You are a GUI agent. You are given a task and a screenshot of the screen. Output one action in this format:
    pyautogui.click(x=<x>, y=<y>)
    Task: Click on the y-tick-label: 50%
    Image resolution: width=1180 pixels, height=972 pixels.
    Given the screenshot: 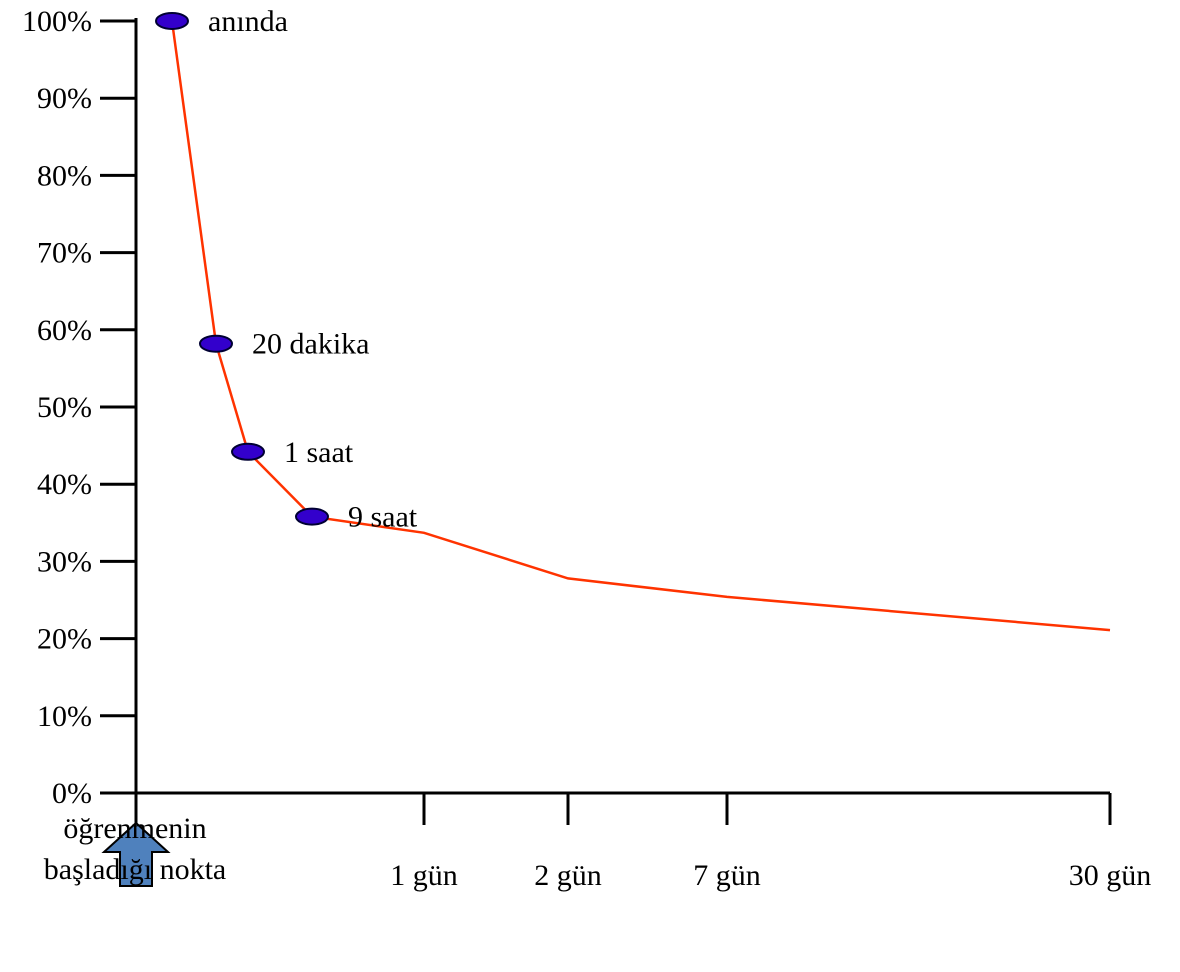 What is the action you would take?
    pyautogui.click(x=64, y=407)
    